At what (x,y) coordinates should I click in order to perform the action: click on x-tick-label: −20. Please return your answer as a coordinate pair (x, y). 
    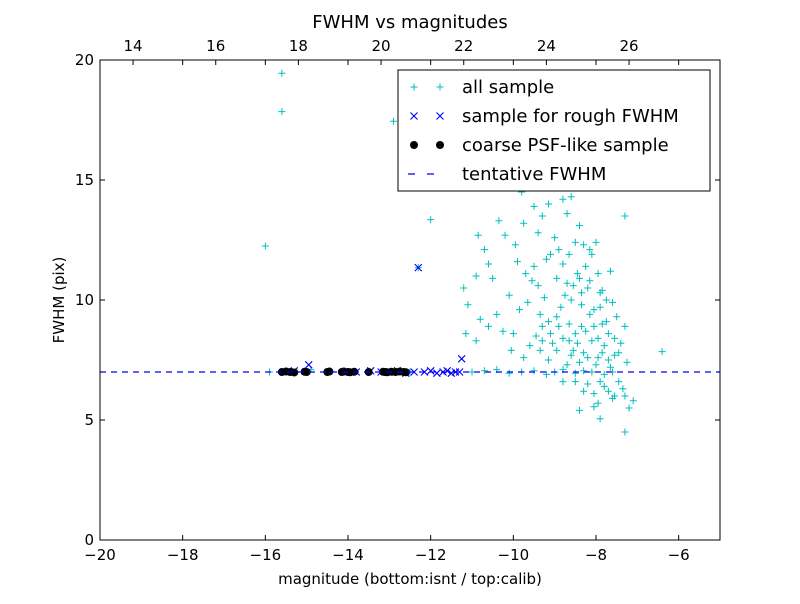
    Looking at the image, I should click on (100, 555).